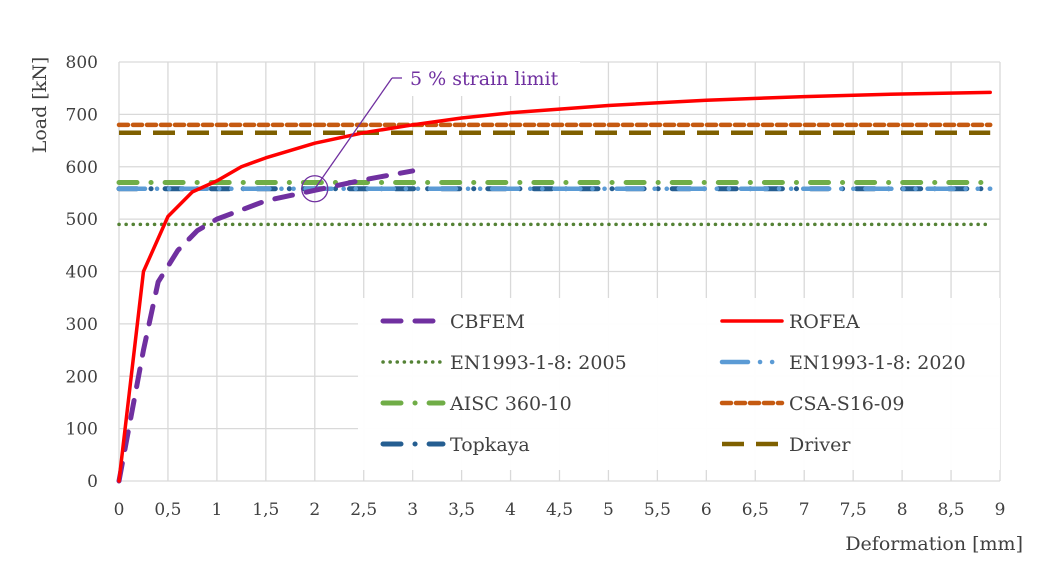 The image size is (1058, 568). Describe the element at coordinates (951, 510) in the screenshot. I see `x-tick-label: 8,5` at that location.